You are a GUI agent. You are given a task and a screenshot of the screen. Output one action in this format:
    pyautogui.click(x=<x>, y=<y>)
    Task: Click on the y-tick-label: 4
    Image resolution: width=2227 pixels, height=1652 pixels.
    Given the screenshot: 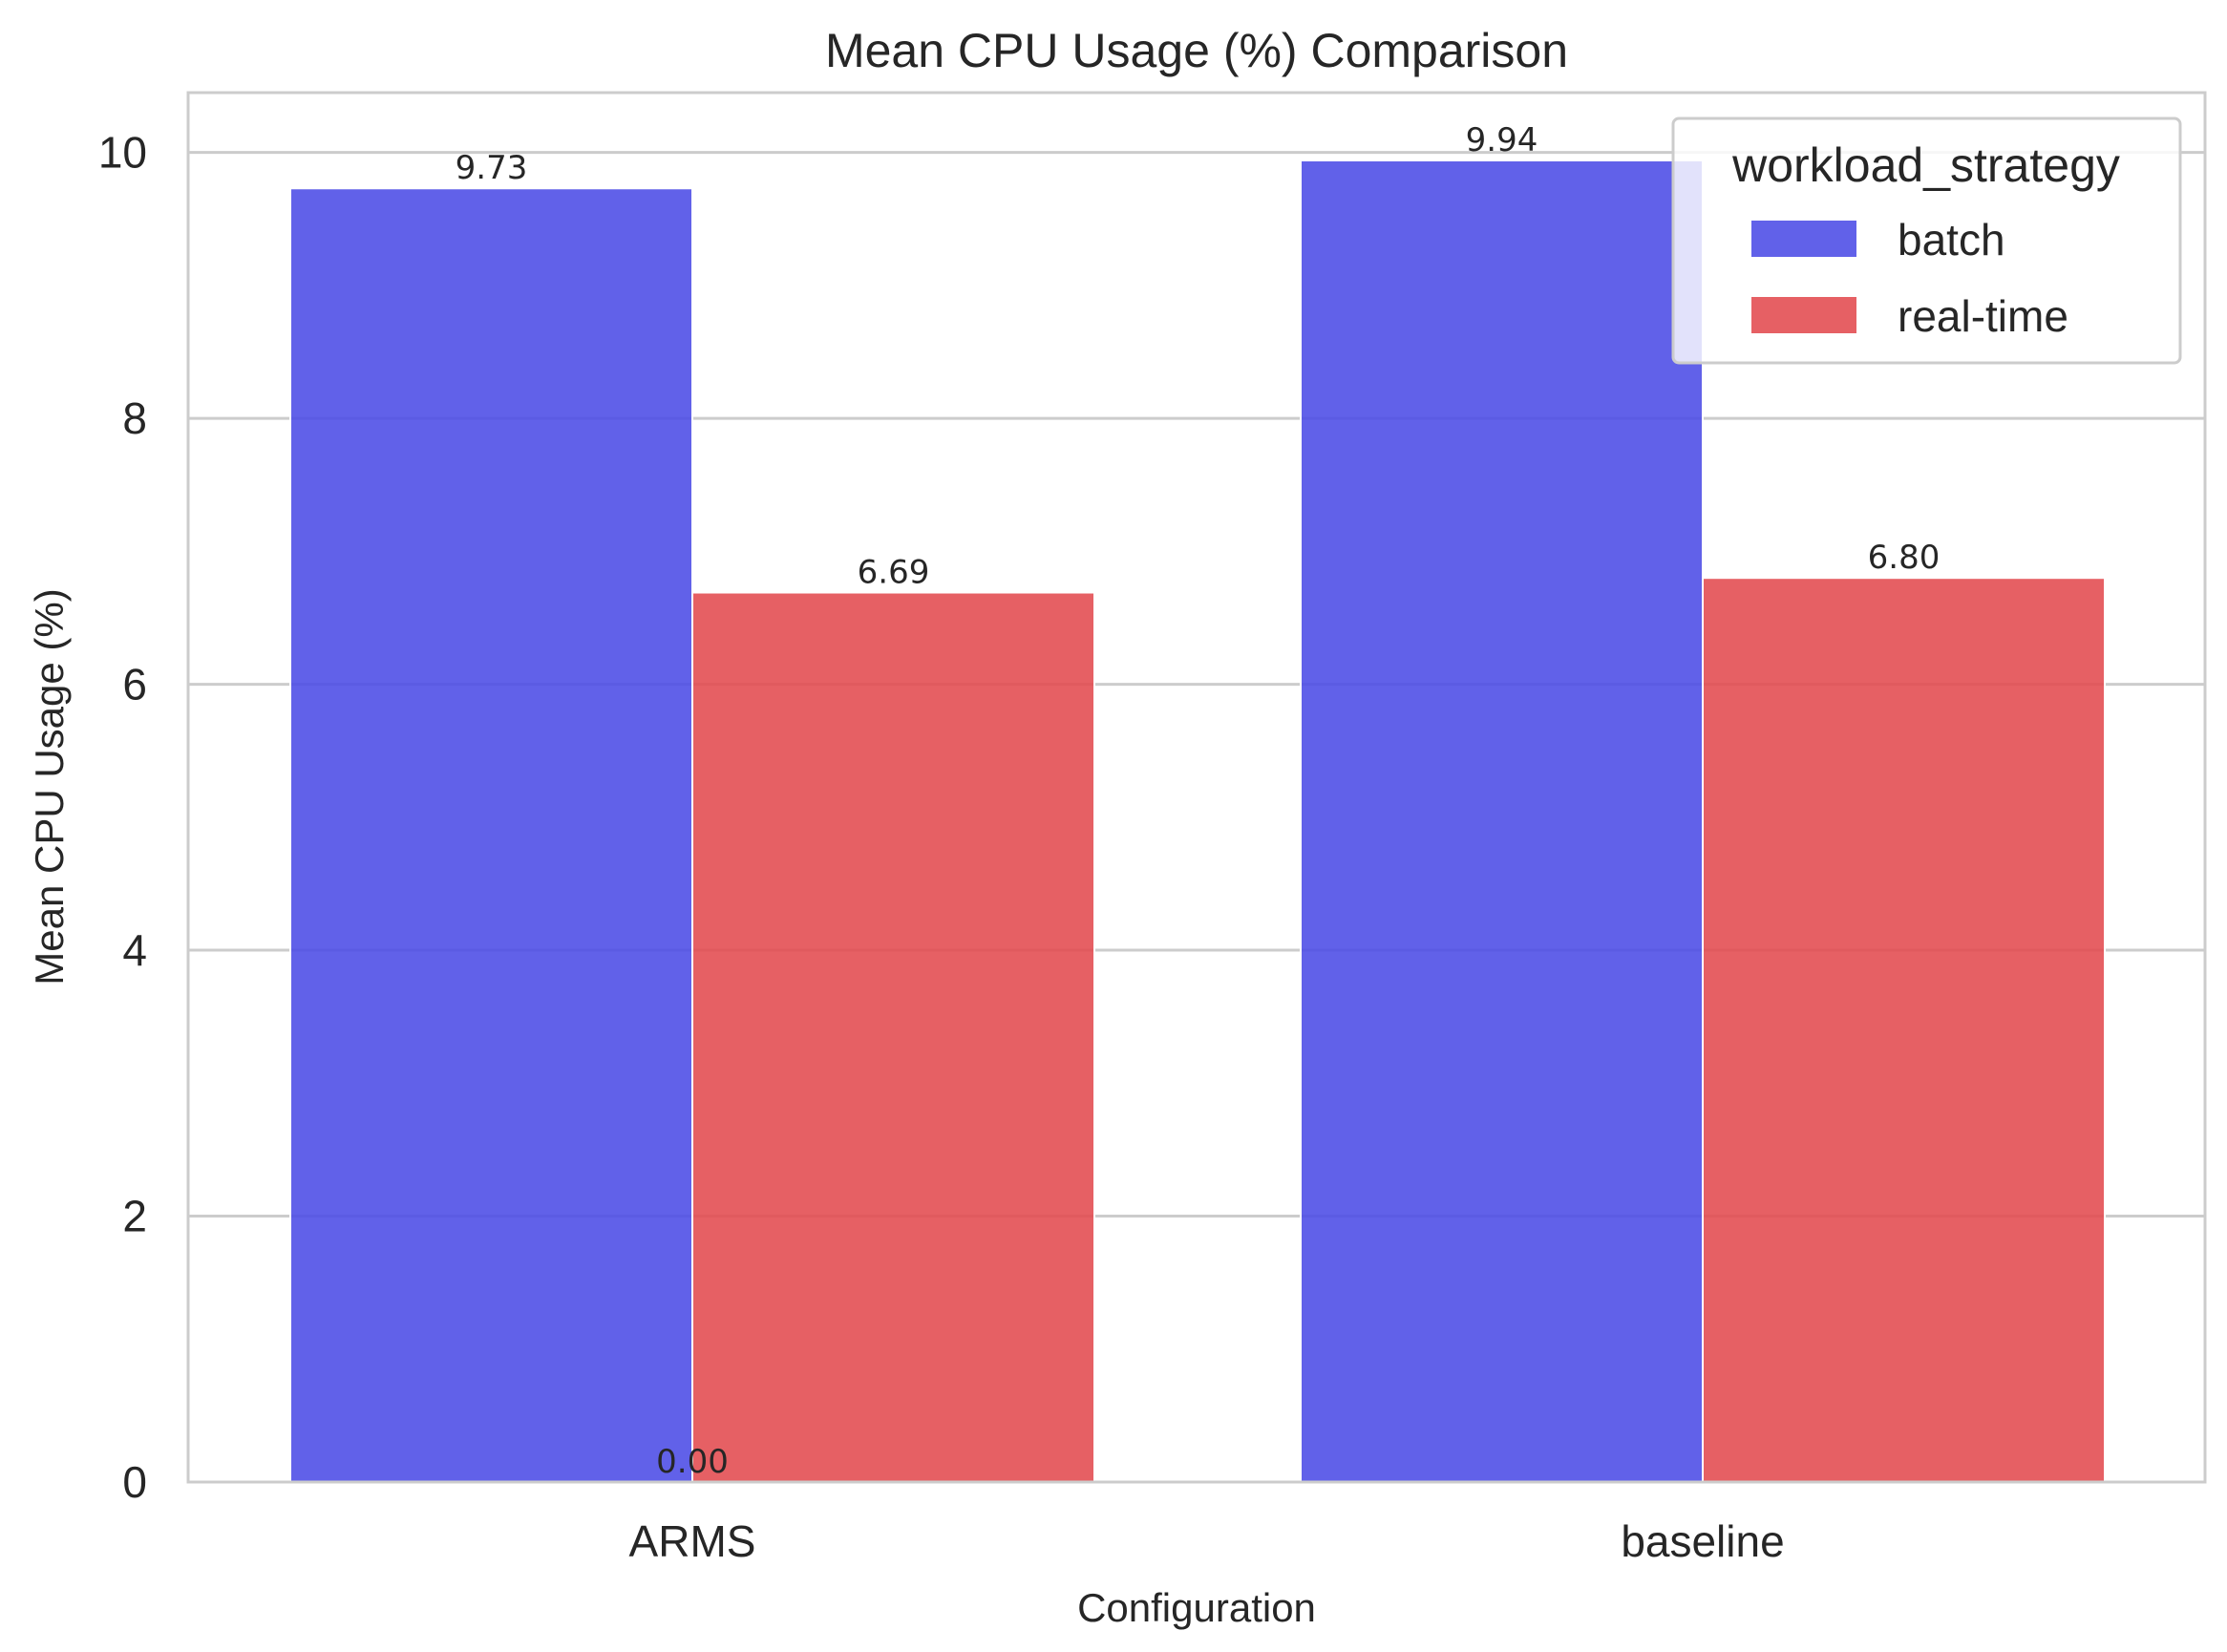 What is the action you would take?
    pyautogui.click(x=134, y=950)
    